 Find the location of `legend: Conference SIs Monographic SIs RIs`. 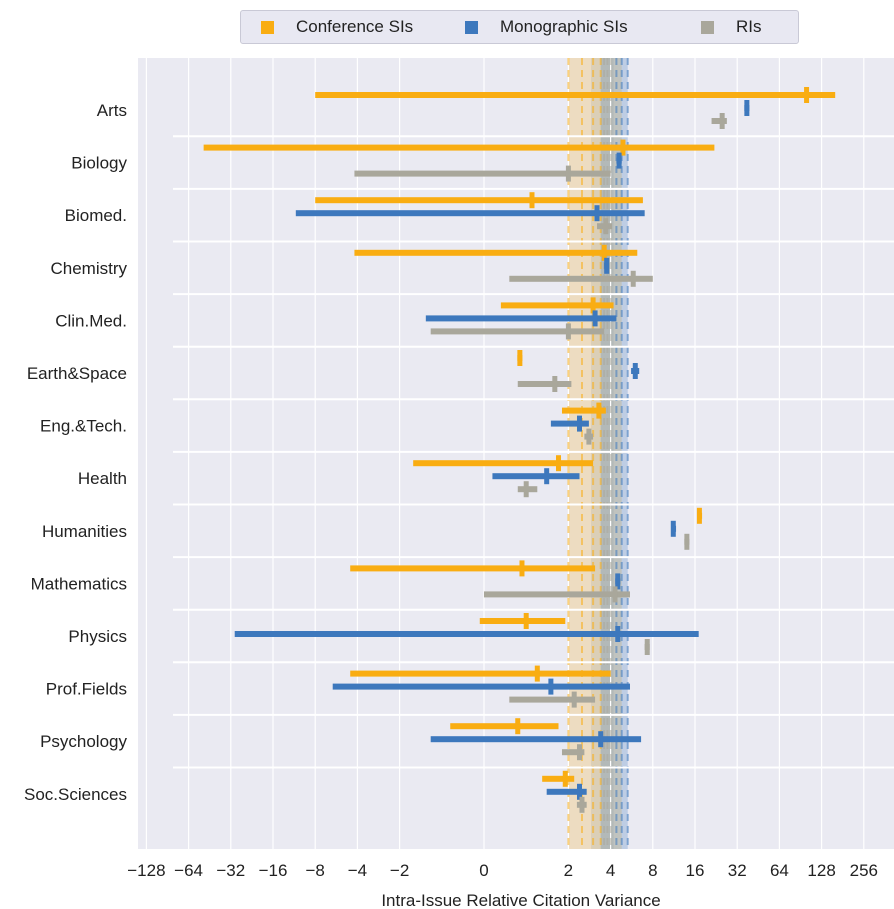

legend: Conference SIs Monographic SIs RIs is located at coordinates (519, 27).